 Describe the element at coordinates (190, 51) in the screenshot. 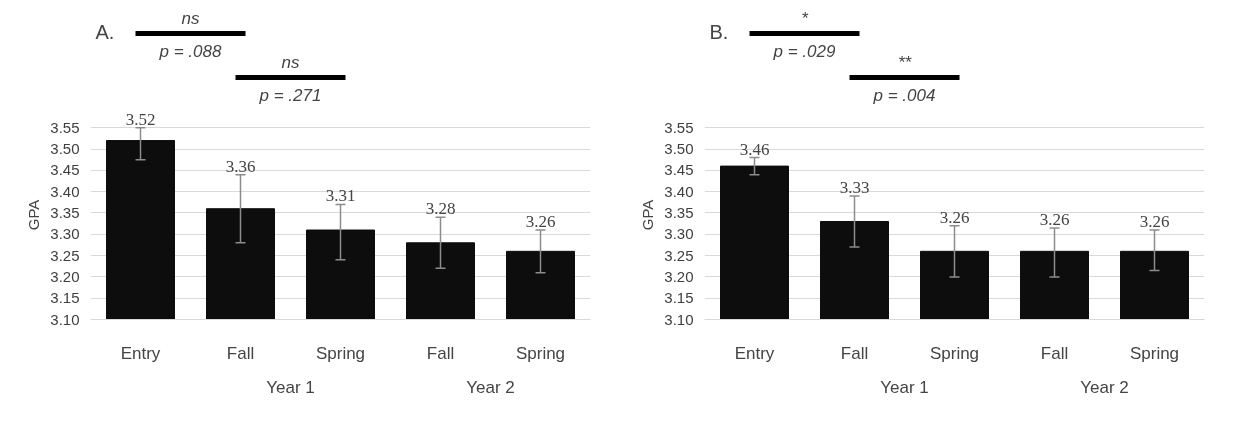

I see `text: p = .088` at that location.